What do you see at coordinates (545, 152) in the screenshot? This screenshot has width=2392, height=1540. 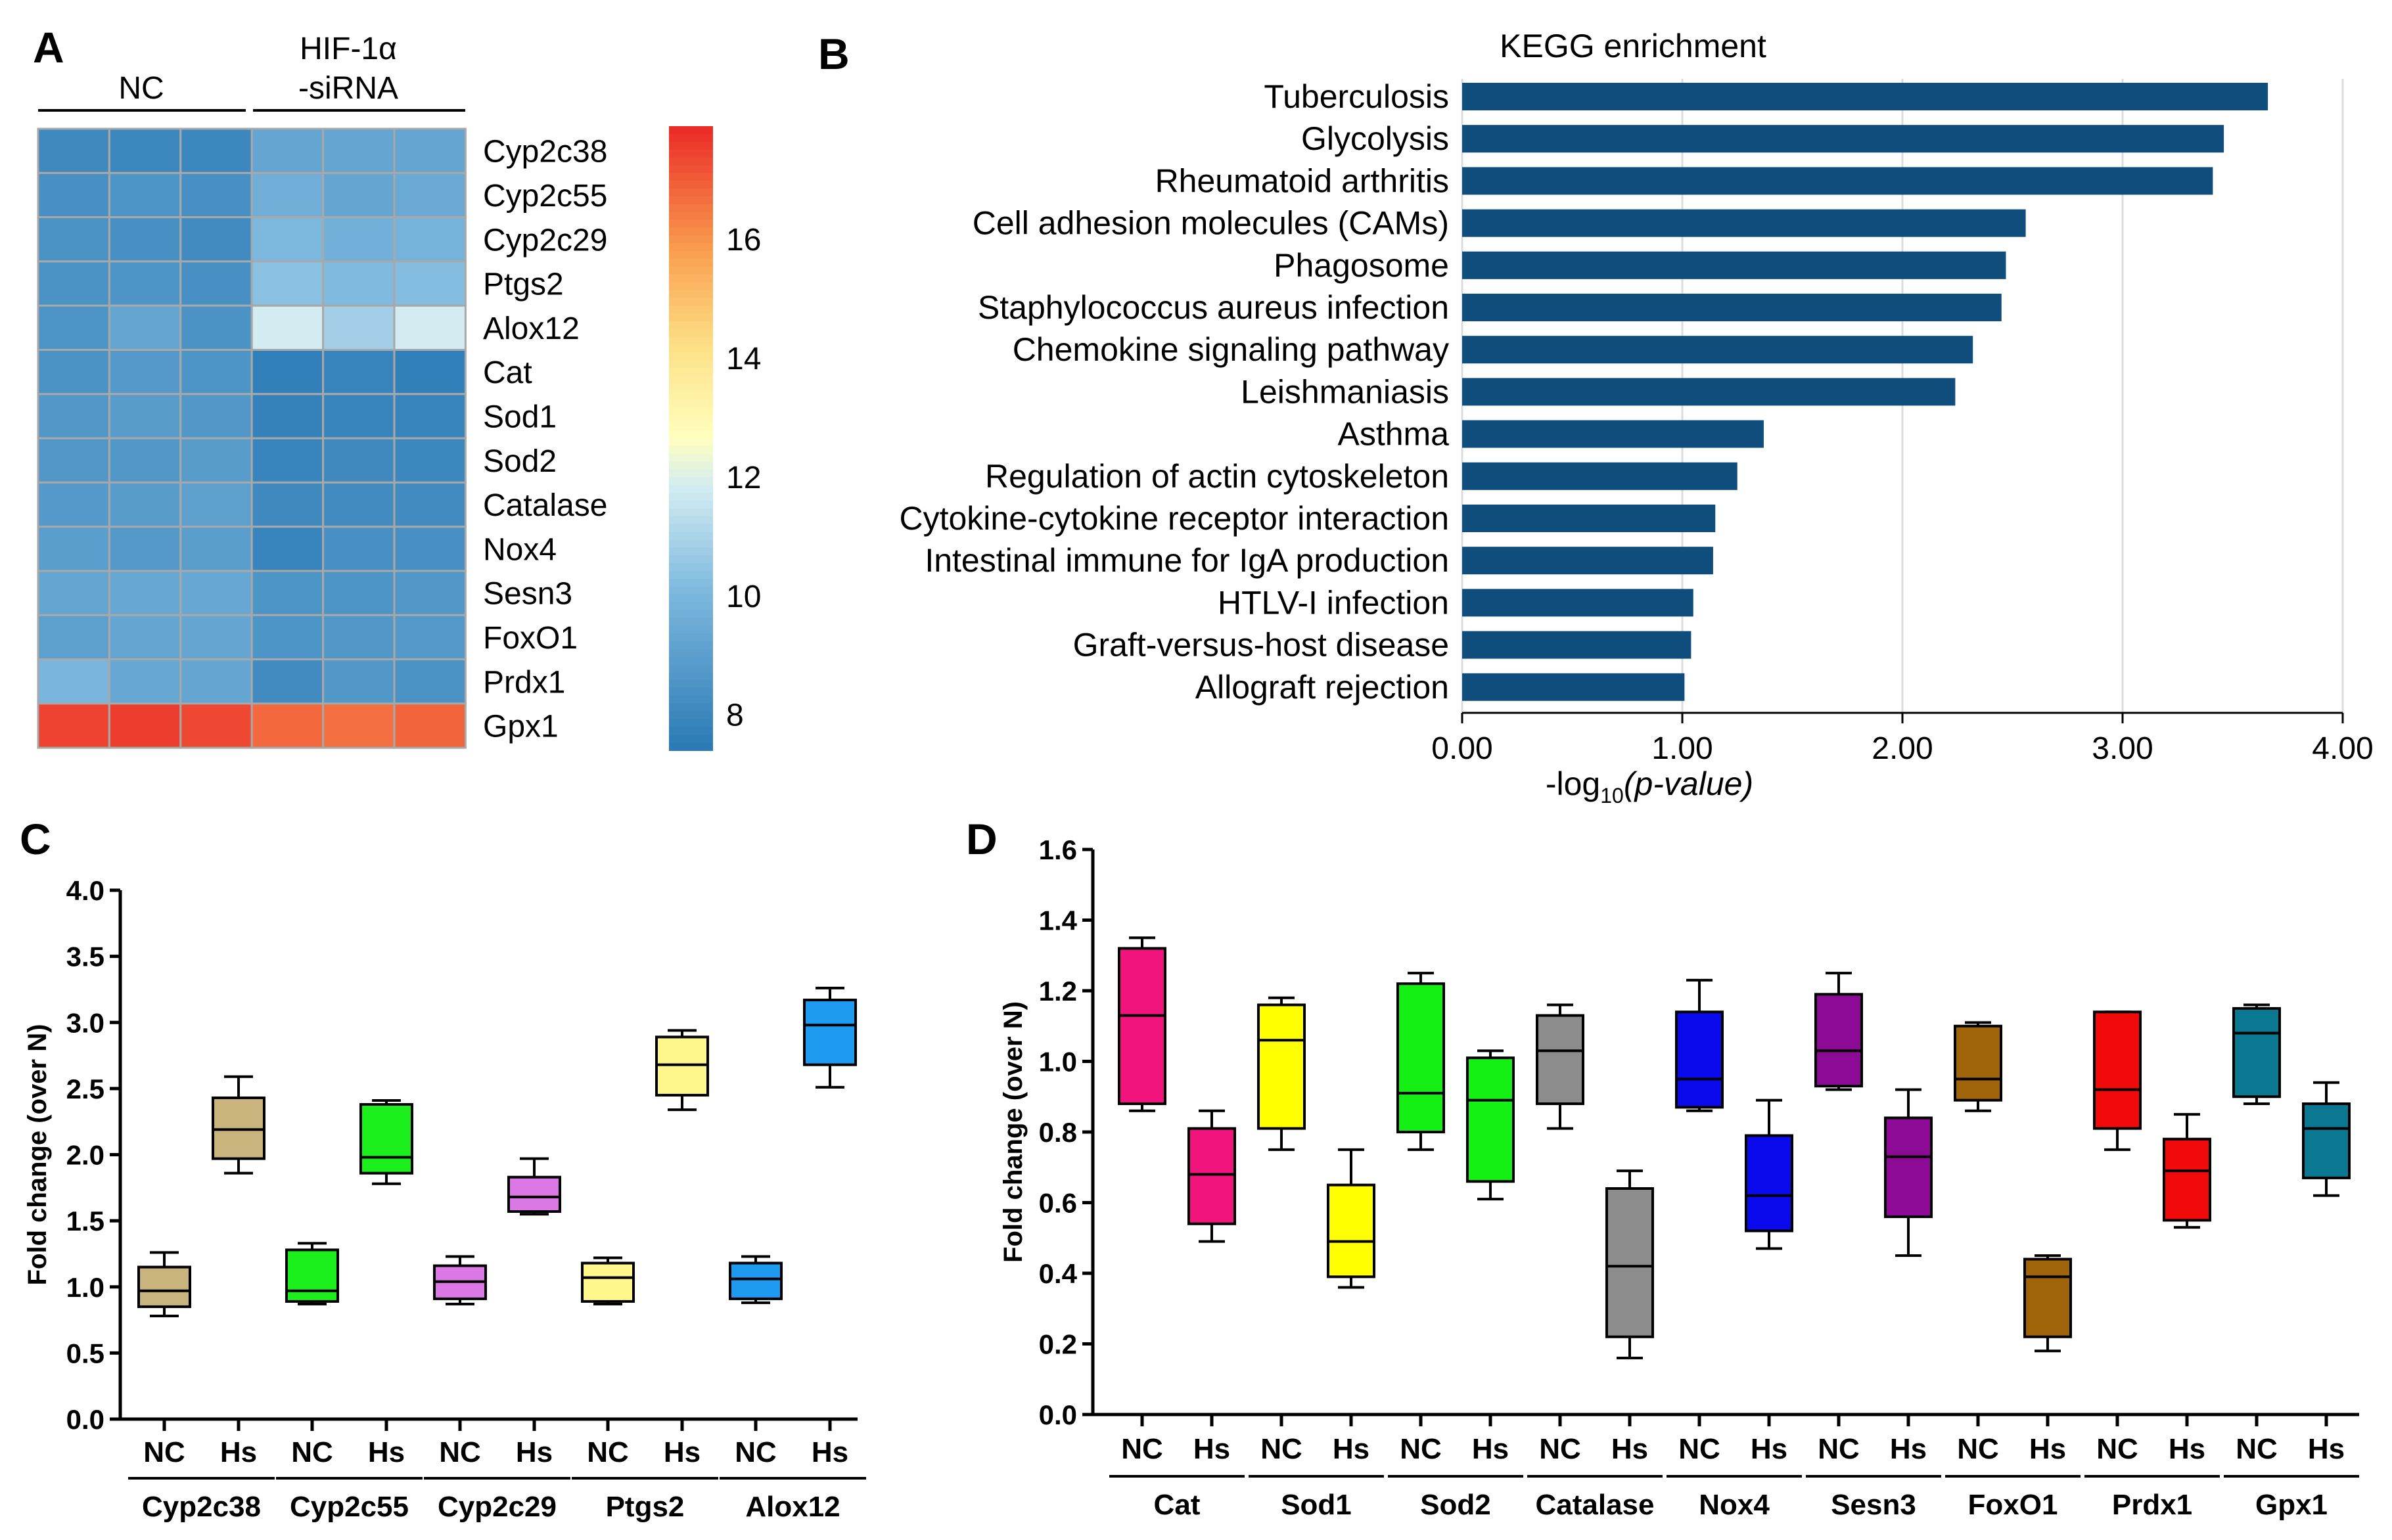 I see `heatmap-gene-label: Cyp2c38` at bounding box center [545, 152].